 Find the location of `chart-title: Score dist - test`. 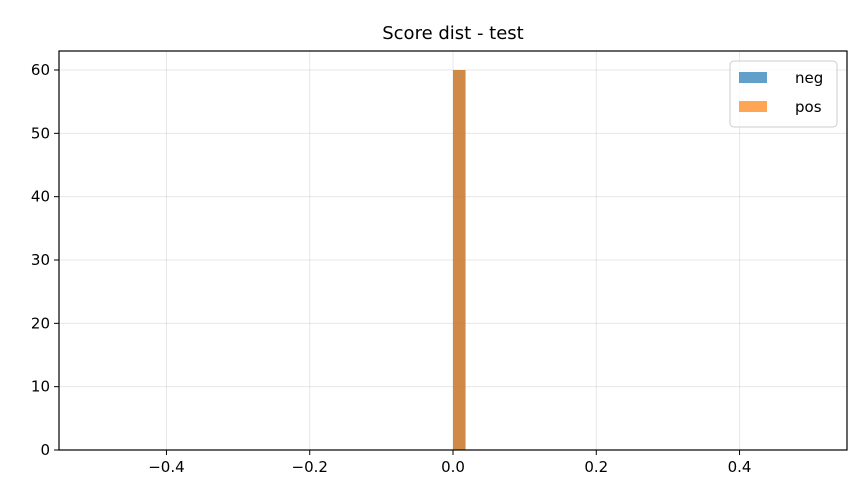

chart-title: Score dist - test is located at coordinates (453, 33).